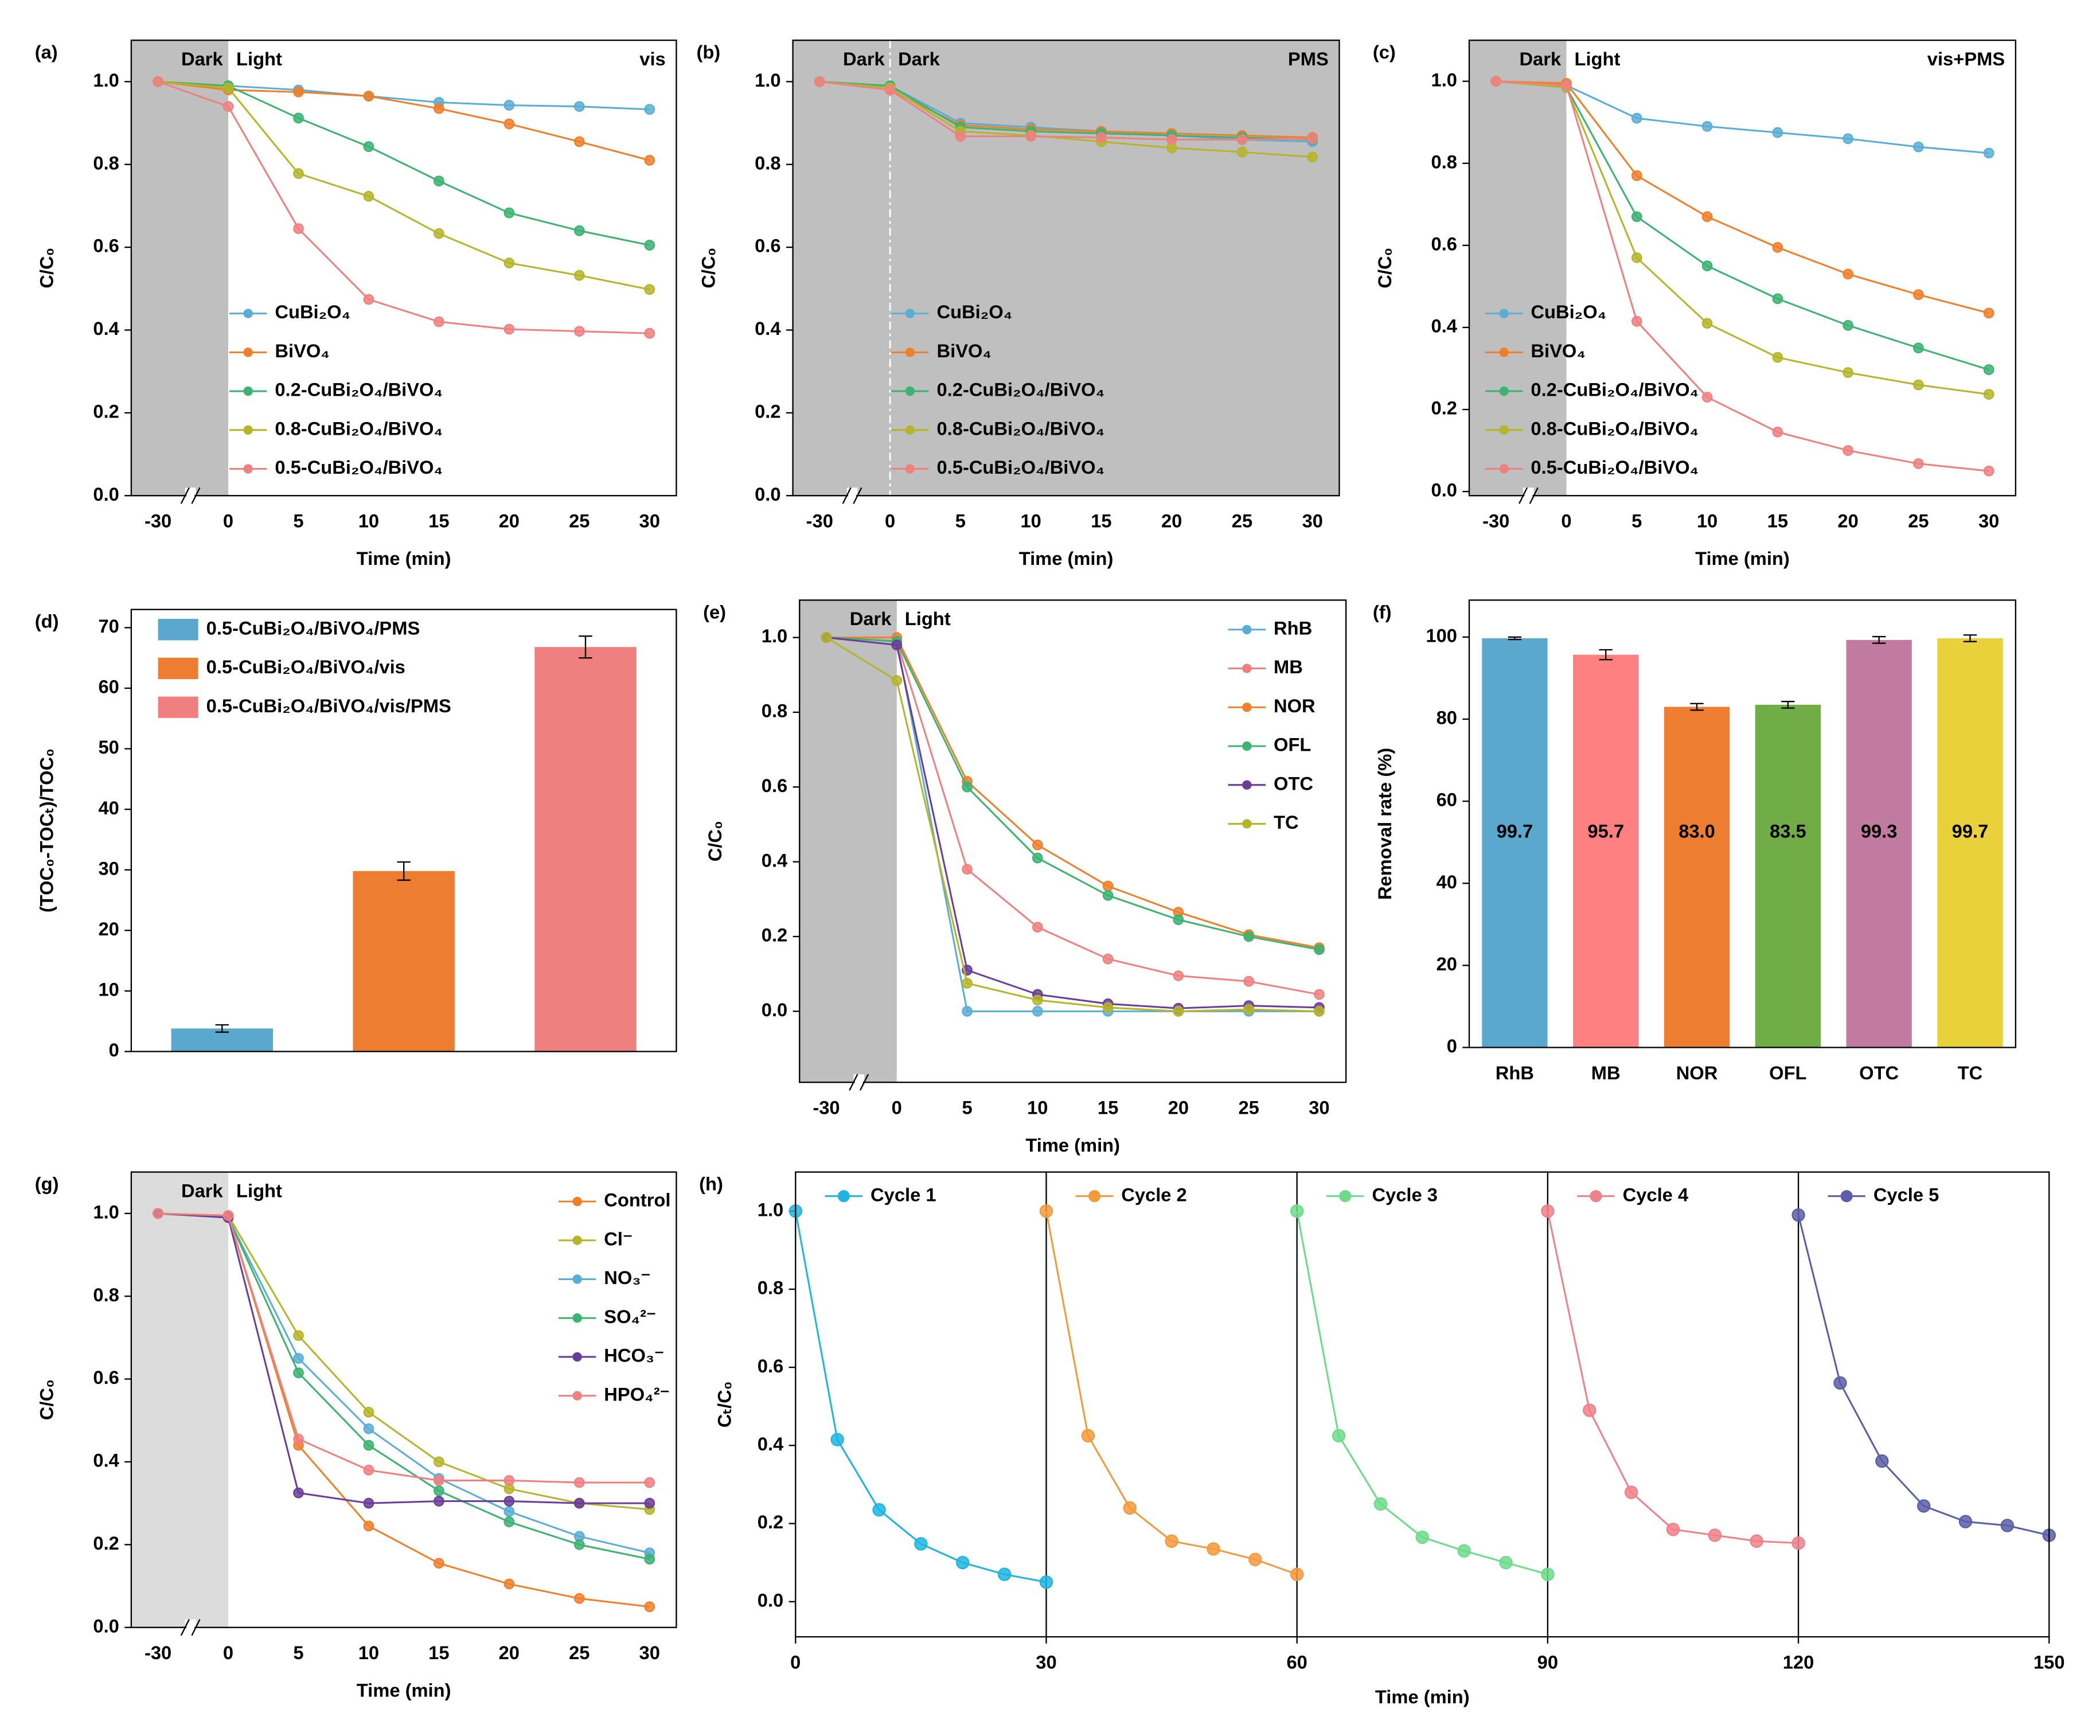 Image resolution: width=2100 pixels, height=1736 pixels. I want to click on plot-frame, so click(1073, 841).